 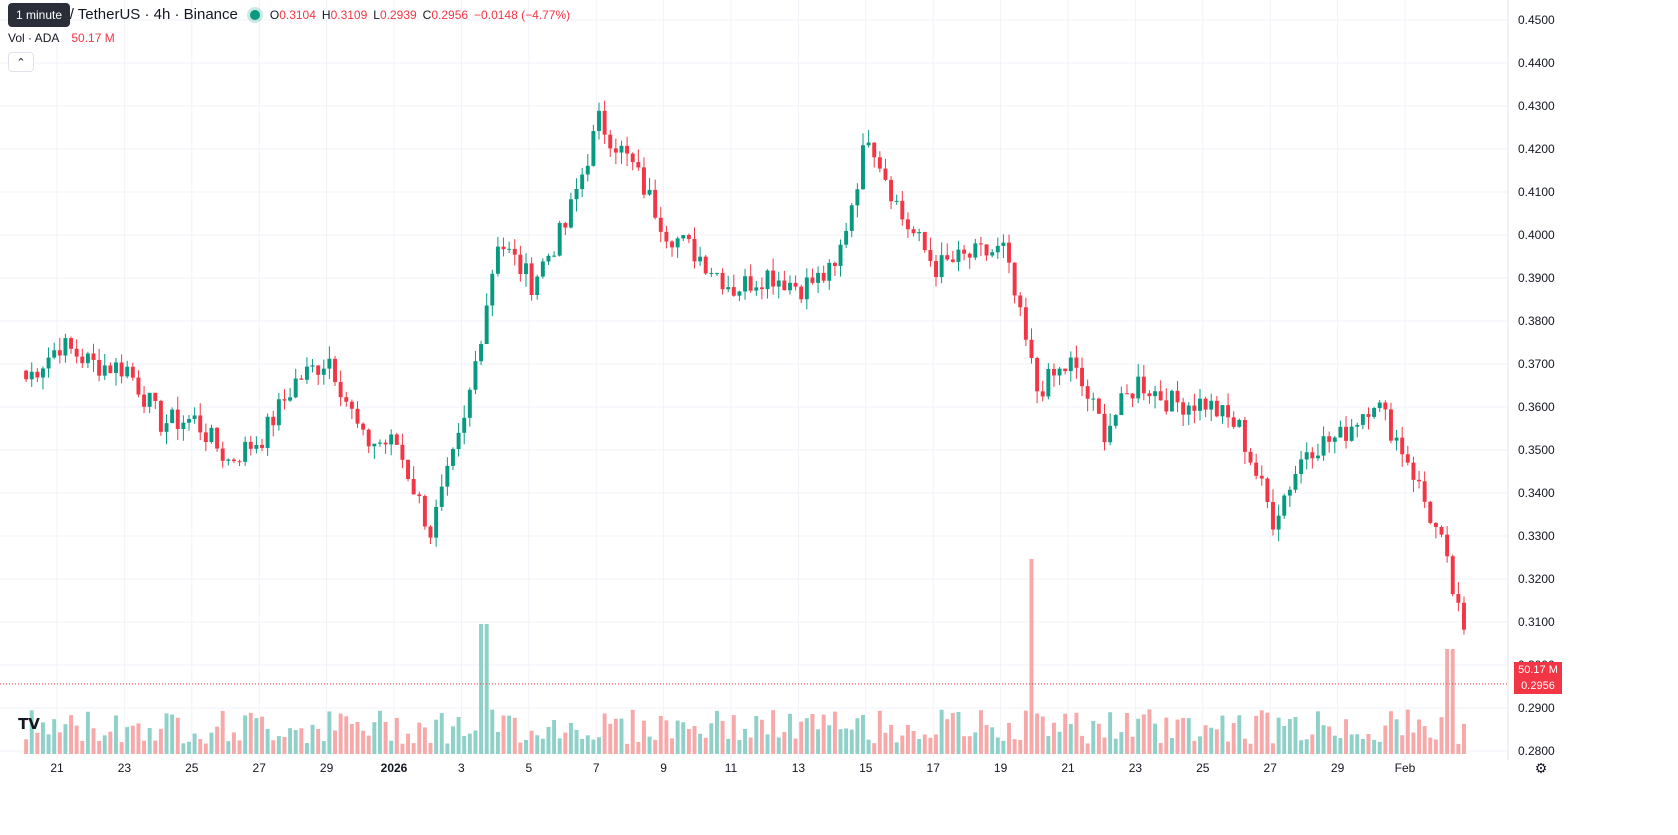 What do you see at coordinates (1541, 768) in the screenshot?
I see `settings-gear-icon: ⚙` at bounding box center [1541, 768].